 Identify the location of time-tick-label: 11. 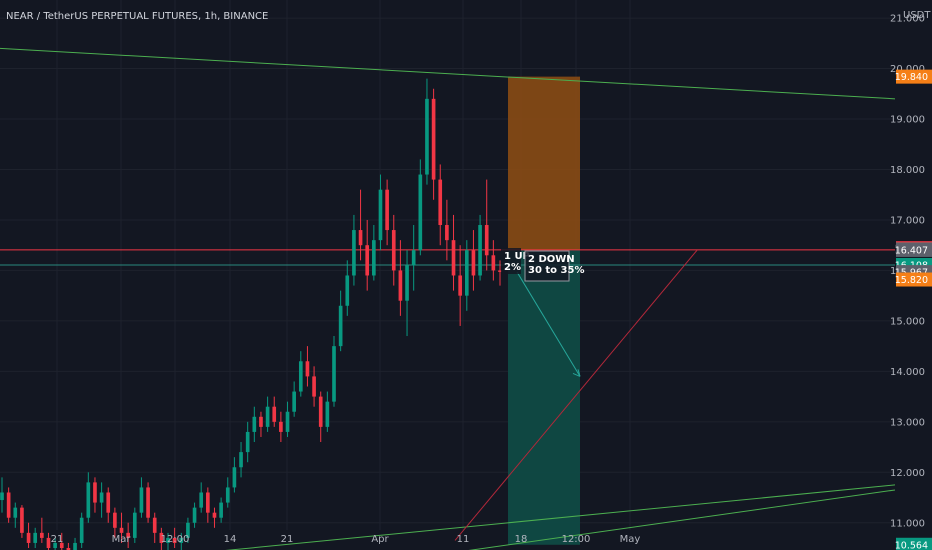
(463, 539).